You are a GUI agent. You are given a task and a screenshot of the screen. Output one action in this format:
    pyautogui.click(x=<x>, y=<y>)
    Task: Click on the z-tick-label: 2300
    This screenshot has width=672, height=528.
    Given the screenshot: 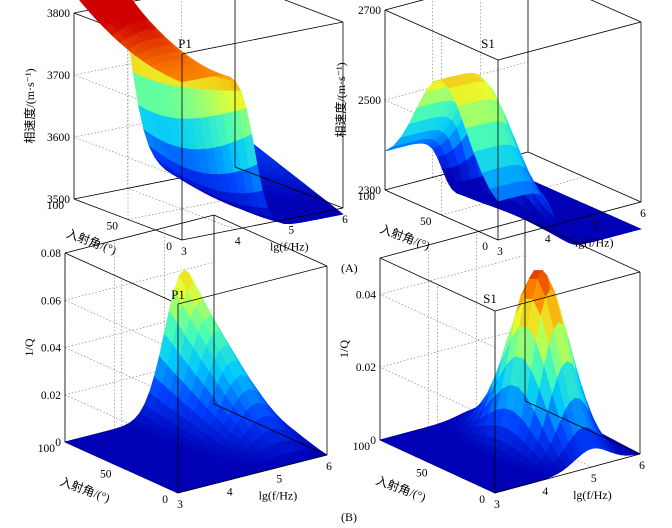 What is the action you would take?
    pyautogui.click(x=369, y=191)
    